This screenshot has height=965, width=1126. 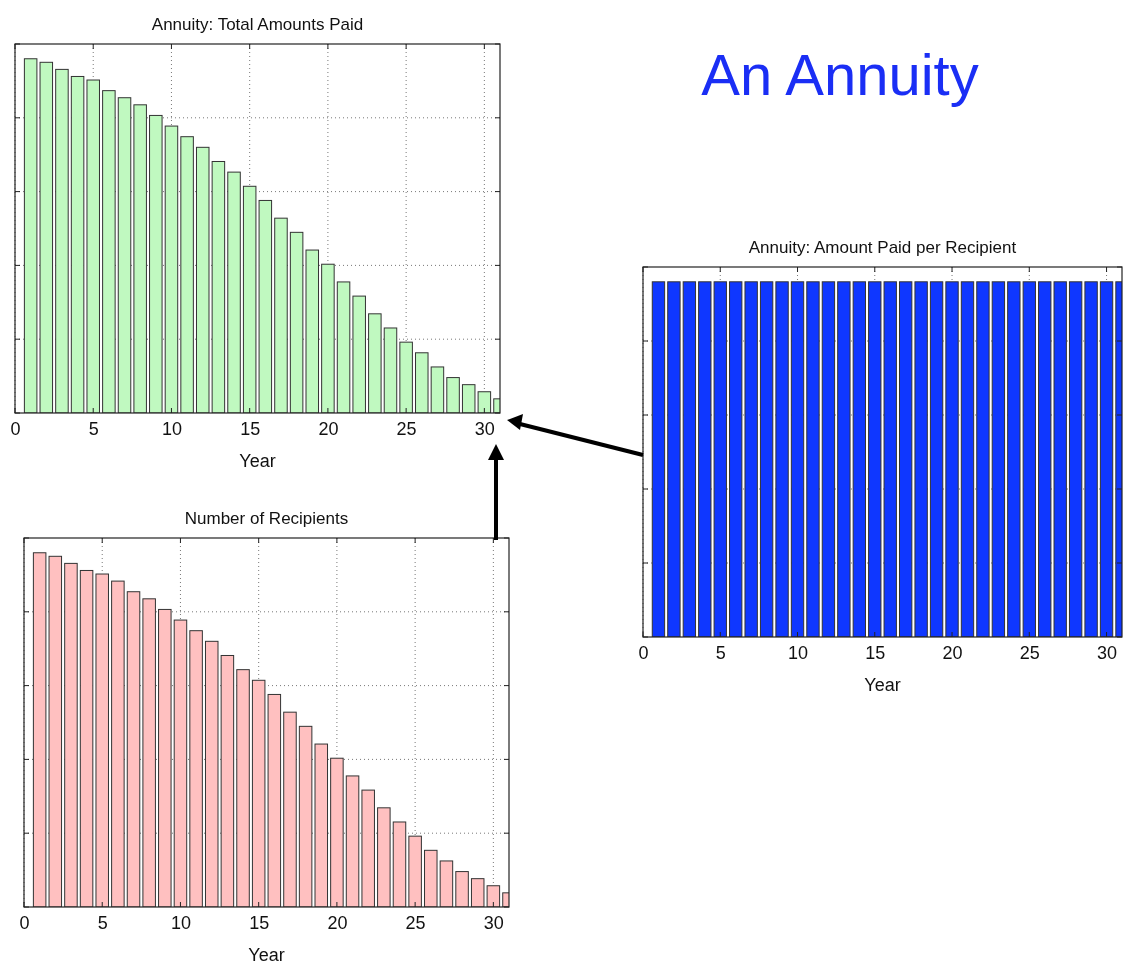 I want to click on text: An Annuity, so click(x=840, y=74).